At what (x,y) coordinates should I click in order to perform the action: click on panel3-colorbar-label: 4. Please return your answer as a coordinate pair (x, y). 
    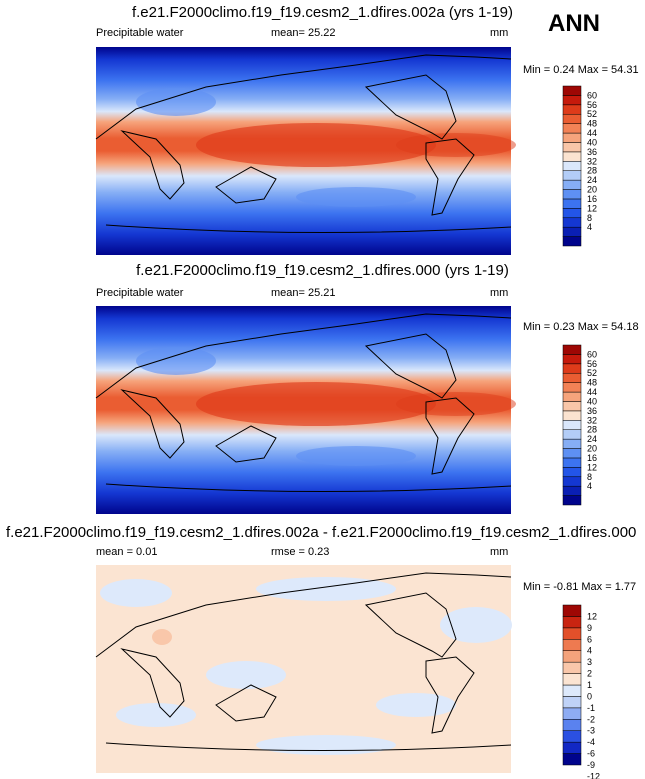
    Looking at the image, I should click on (589, 651).